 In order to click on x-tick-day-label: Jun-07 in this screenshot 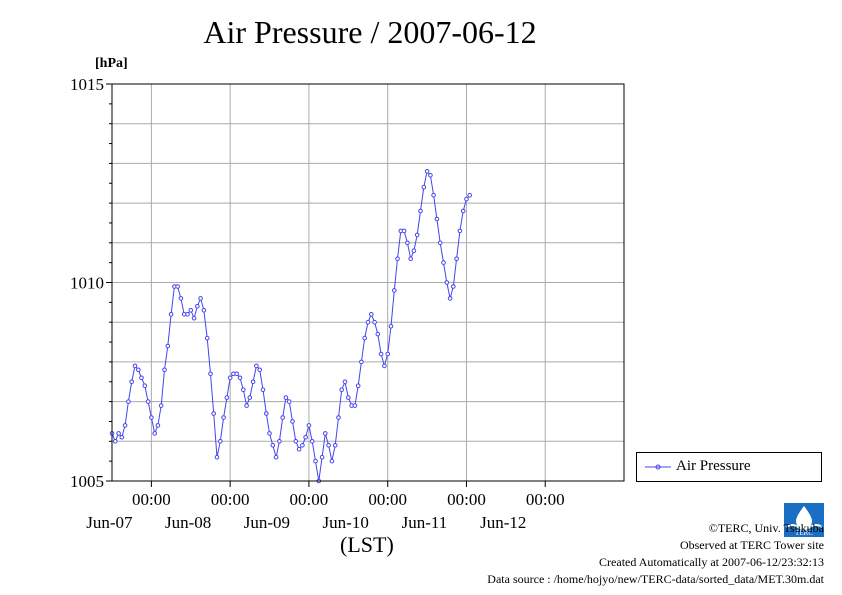, I will do `click(109, 522)`.